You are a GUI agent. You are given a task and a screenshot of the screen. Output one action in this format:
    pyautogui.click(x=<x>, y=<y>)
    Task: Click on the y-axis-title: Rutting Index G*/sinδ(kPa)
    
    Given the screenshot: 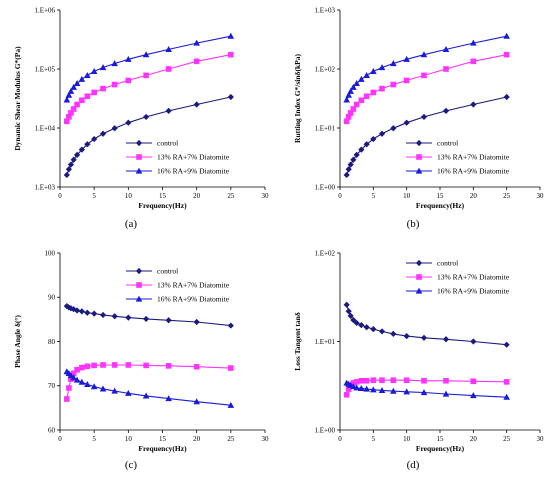 What is the action you would take?
    pyautogui.click(x=297, y=98)
    